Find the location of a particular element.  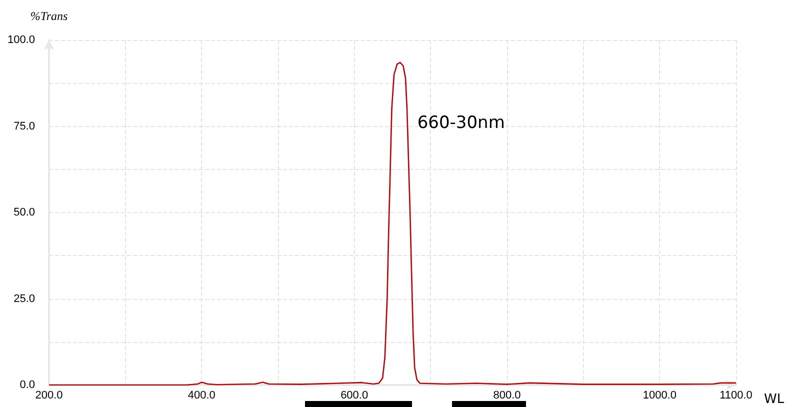

x-tick-label: 1100.0 is located at coordinates (736, 396).